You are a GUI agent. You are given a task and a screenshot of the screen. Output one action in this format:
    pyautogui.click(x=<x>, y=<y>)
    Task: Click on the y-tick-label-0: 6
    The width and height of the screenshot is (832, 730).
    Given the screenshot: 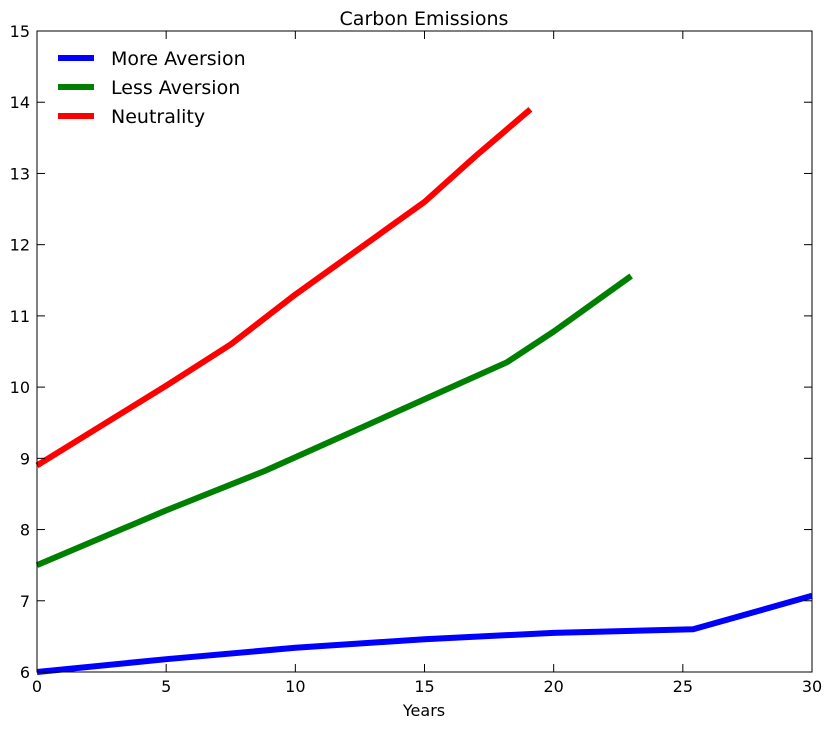 What is the action you would take?
    pyautogui.click(x=25, y=672)
    